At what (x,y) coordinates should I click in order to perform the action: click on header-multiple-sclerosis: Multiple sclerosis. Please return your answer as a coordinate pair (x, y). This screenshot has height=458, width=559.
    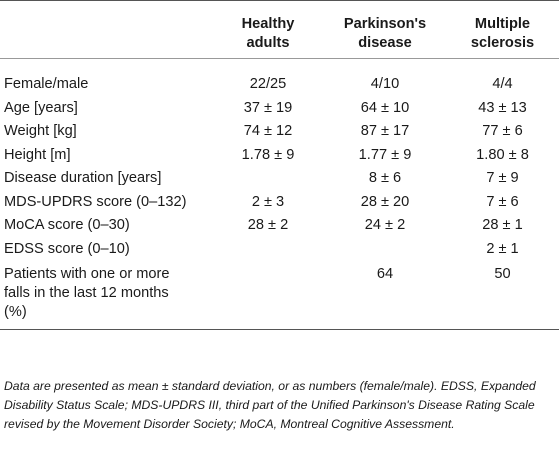
    Looking at the image, I should click on (502, 29).